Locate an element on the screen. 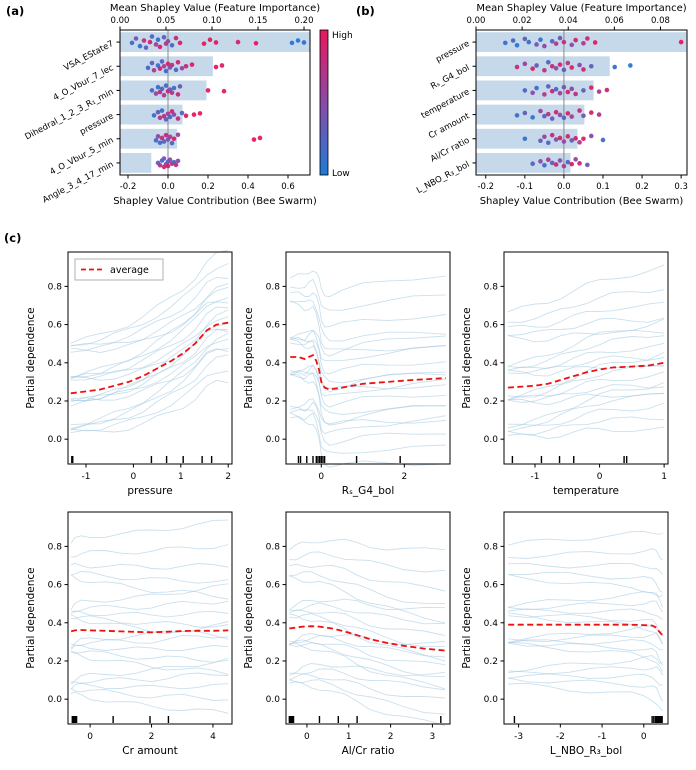  panel-label-a: (a) is located at coordinates (15, 11).